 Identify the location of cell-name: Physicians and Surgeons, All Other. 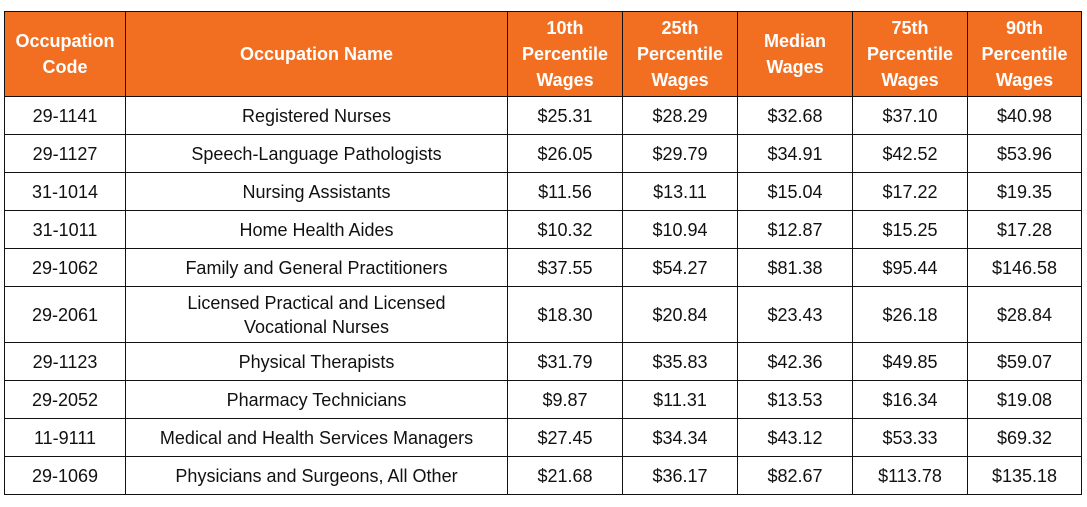
(316, 475).